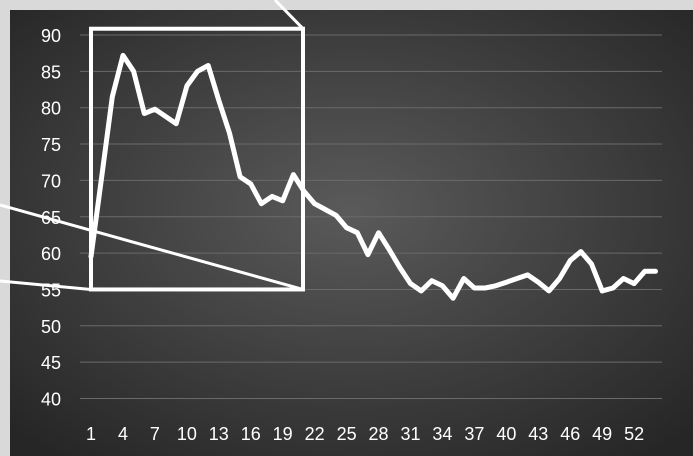 The image size is (693, 456). I want to click on x-tick-label: 4, so click(123, 434).